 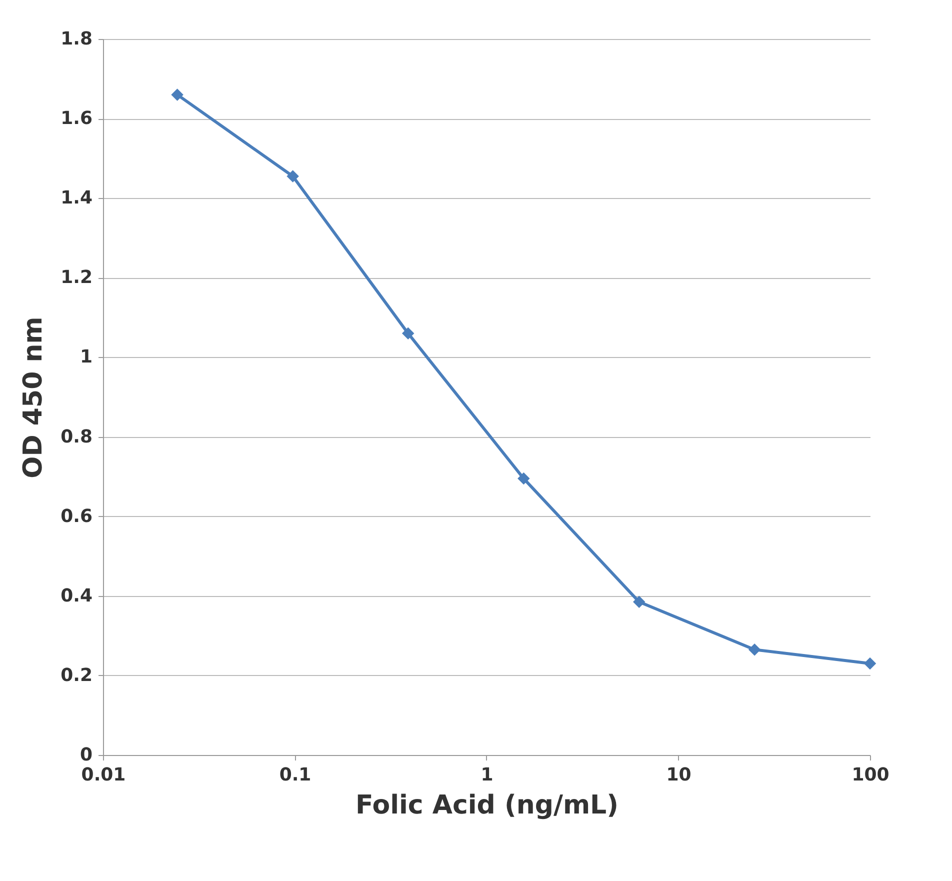 I want to click on y-tick-label: 1.8, so click(x=76, y=39).